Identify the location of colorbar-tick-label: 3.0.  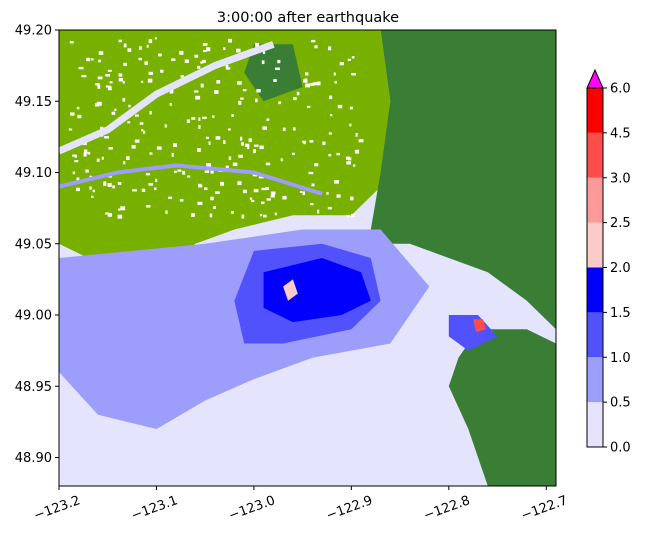
(620, 178).